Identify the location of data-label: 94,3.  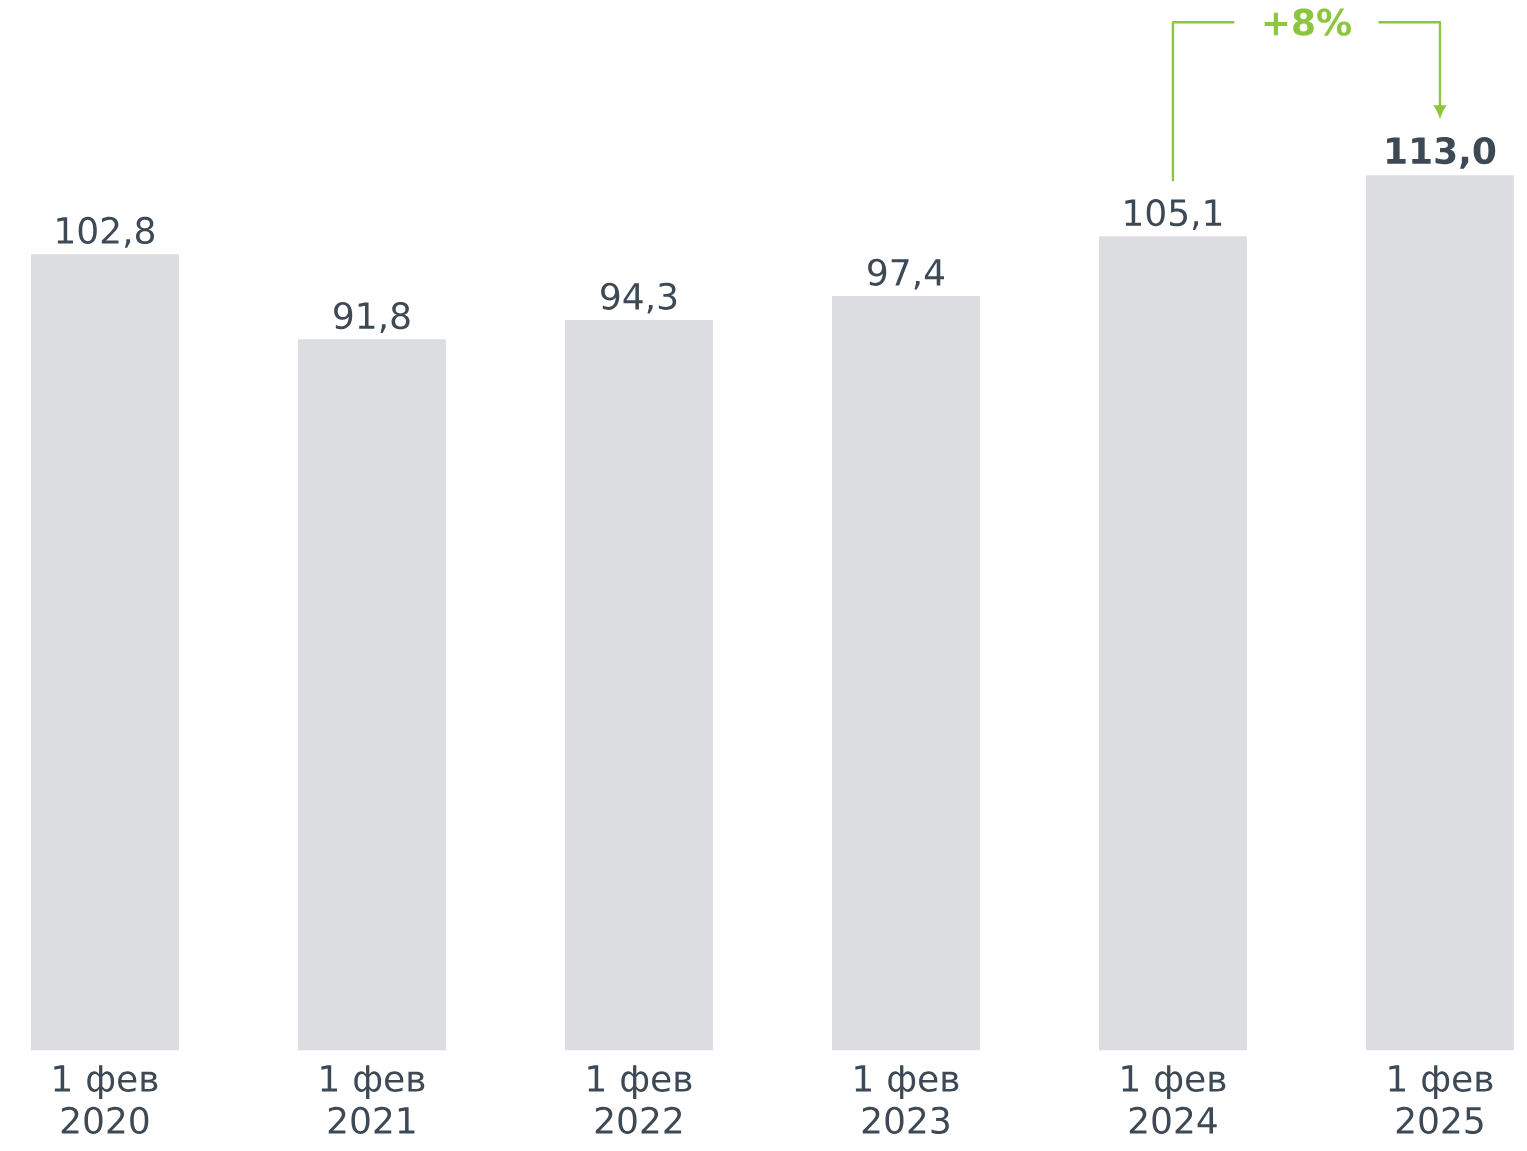
(639, 298).